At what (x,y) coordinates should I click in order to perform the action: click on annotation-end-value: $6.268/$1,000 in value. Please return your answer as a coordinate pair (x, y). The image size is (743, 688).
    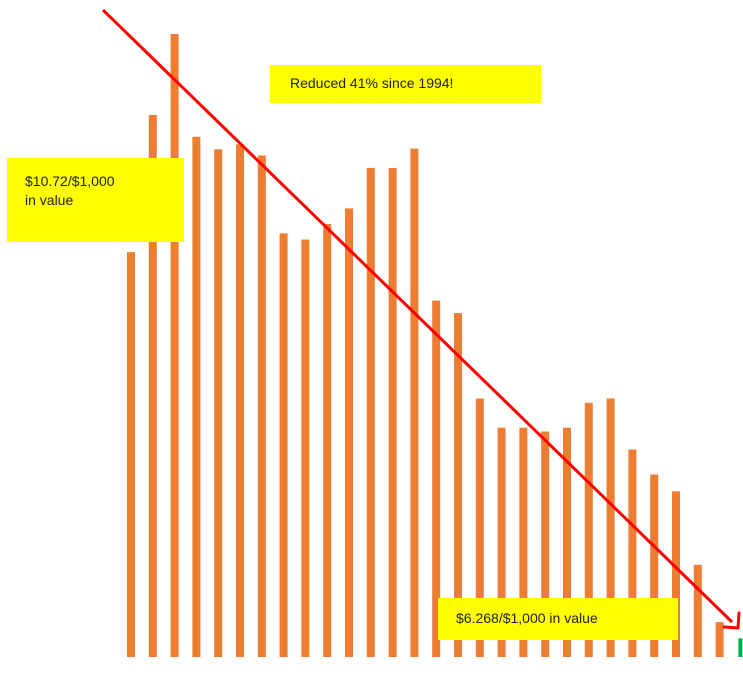
    Looking at the image, I should click on (558, 619).